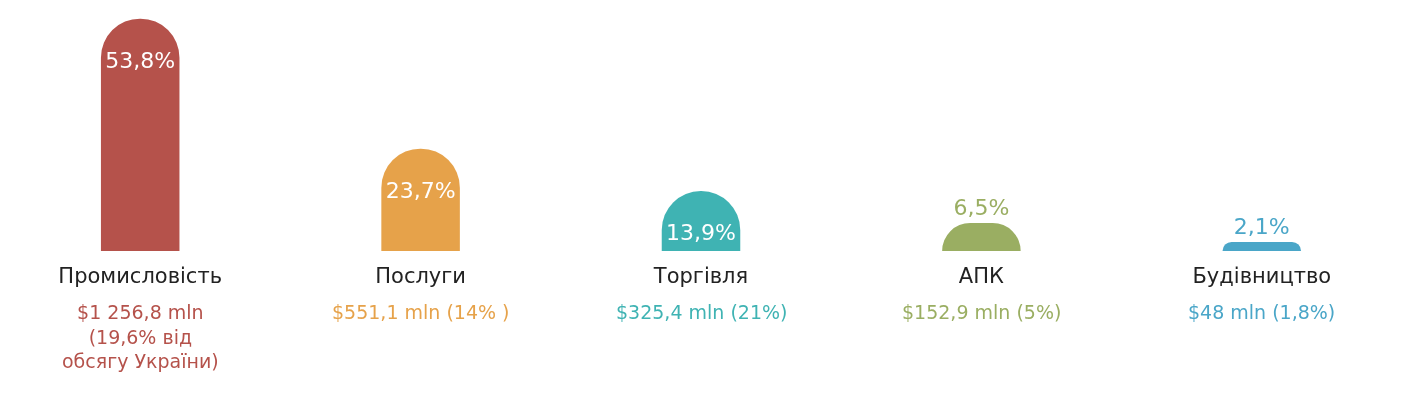 The image size is (1402, 403). Describe the element at coordinates (421, 312) in the screenshot. I see `text: $551,1 mln (14% )` at that location.